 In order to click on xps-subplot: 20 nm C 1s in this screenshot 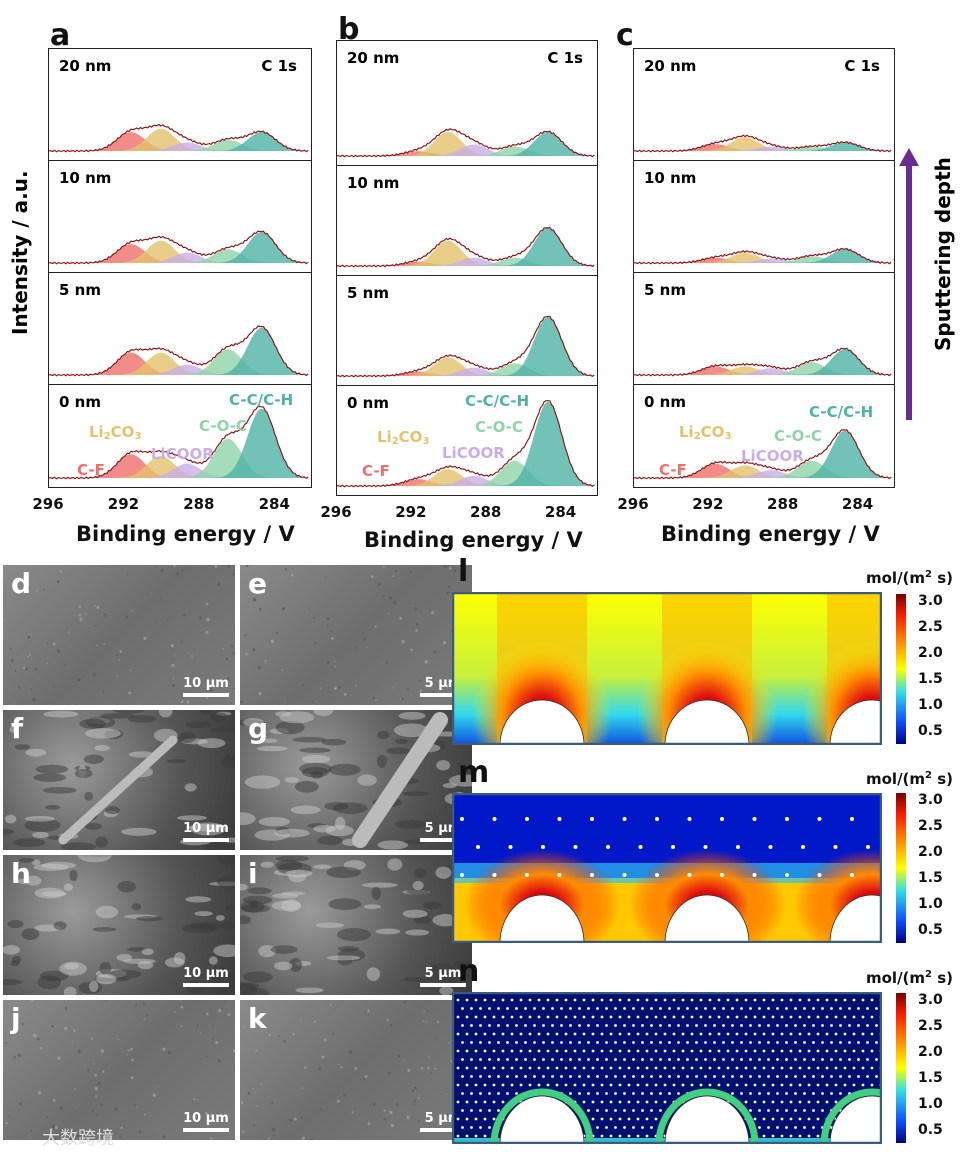, I will do `click(467, 103)`.